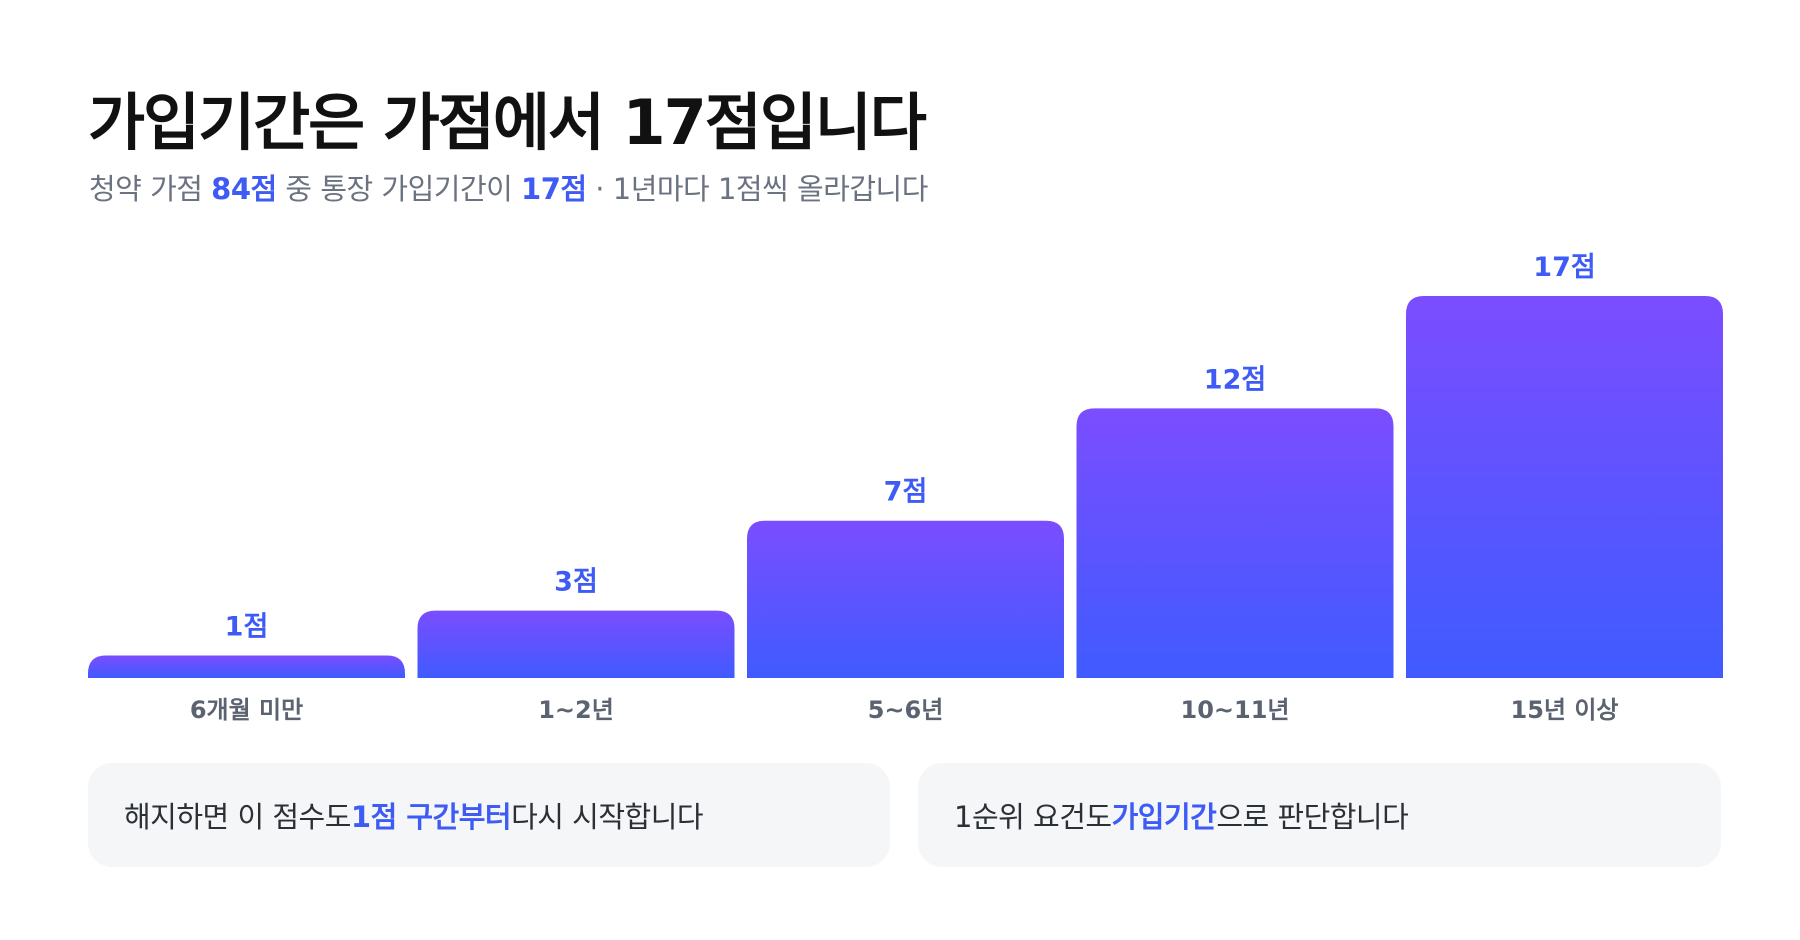  What do you see at coordinates (607, 817) in the screenshot?
I see `callout-reset-text-2: 다시 시작합니다` at bounding box center [607, 817].